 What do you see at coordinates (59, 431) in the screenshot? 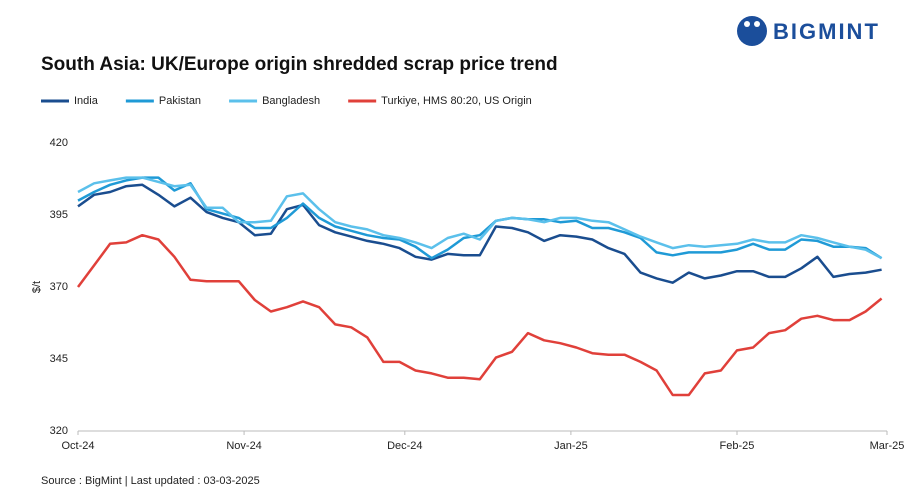
I see `y-tick-label: 320` at bounding box center [59, 431].